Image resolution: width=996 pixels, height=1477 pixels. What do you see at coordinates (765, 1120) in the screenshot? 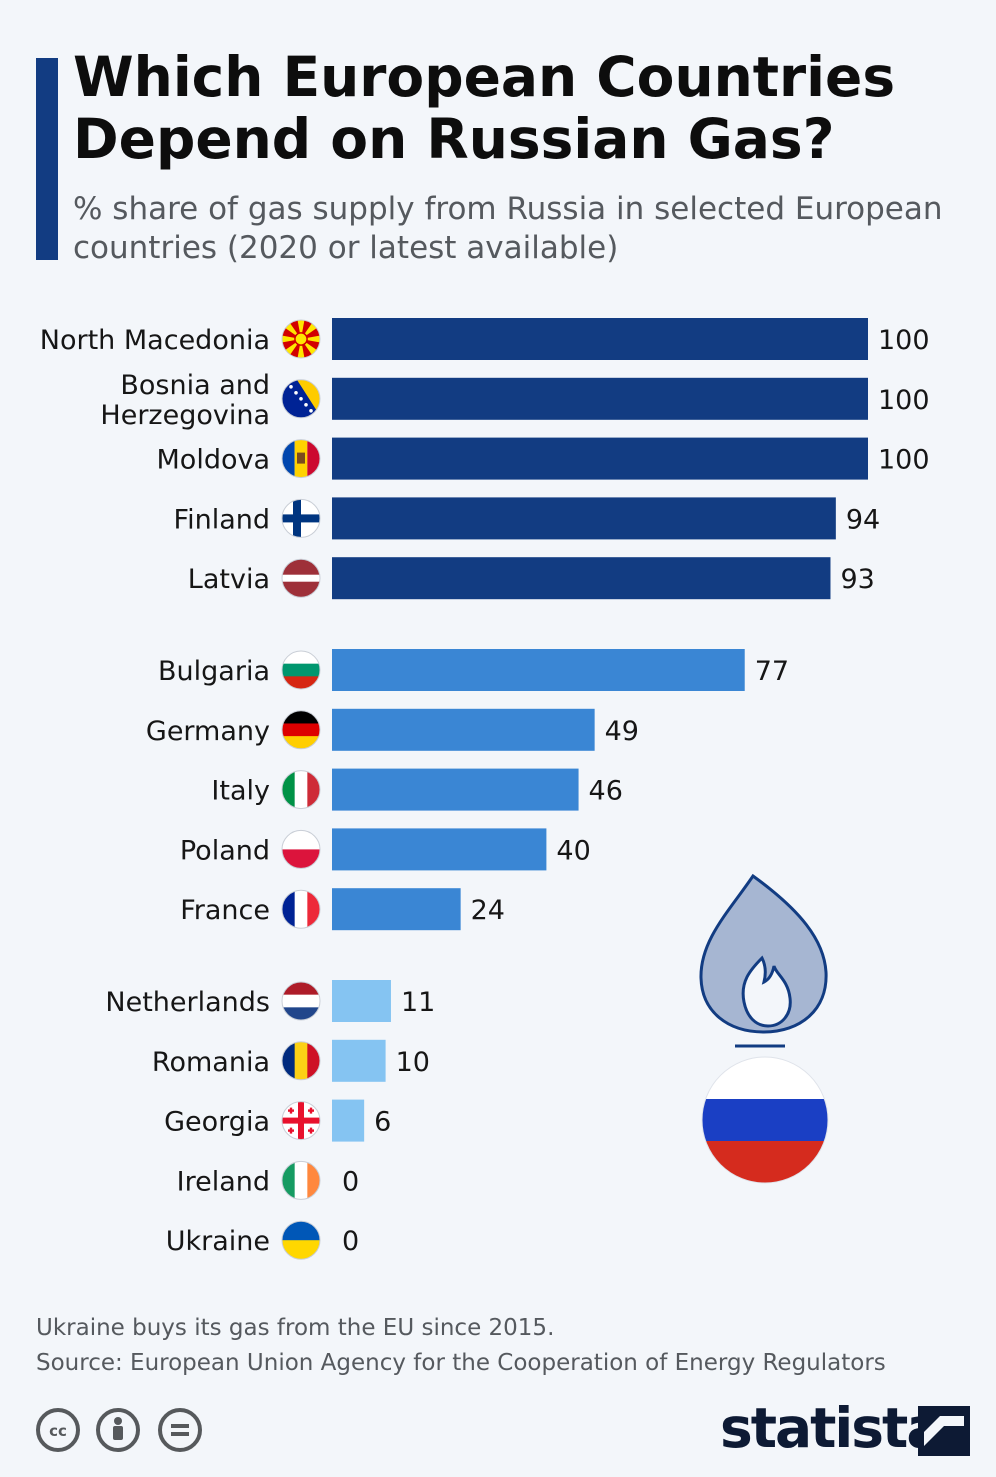
I see `russia-flag-icon` at bounding box center [765, 1120].